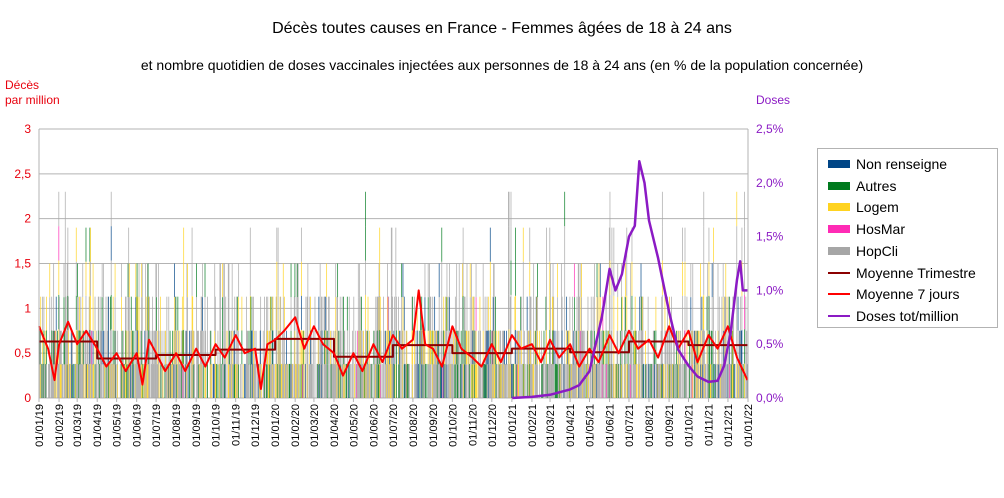  Describe the element at coordinates (591, 425) in the screenshot. I see `x-tick-label: 01/05/21` at that location.